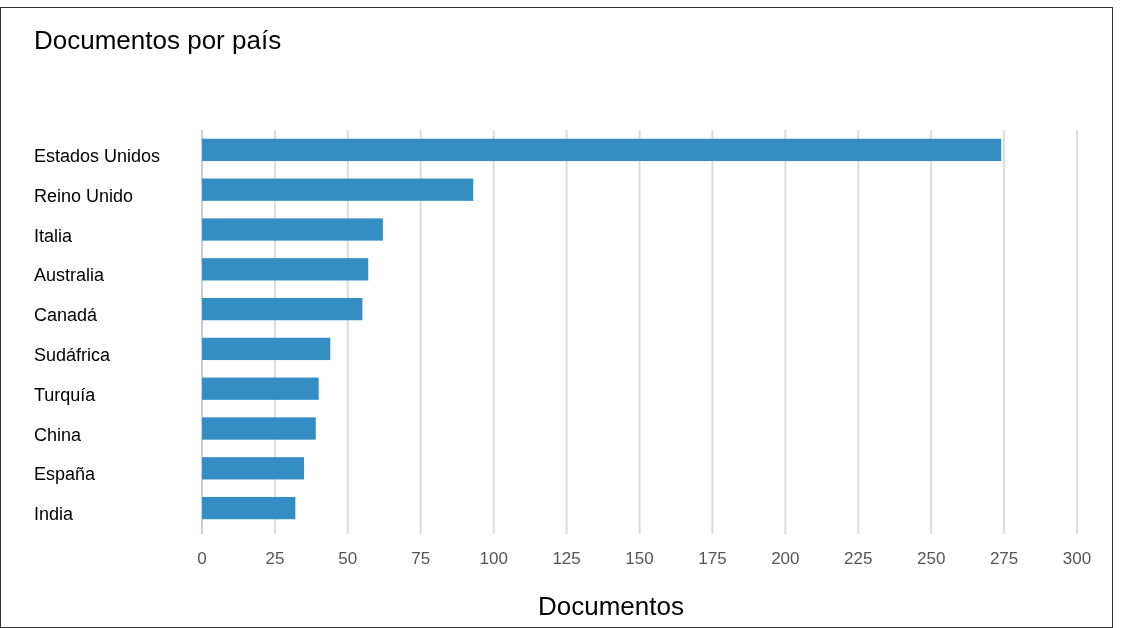  Describe the element at coordinates (202, 558) in the screenshot. I see `x-tick-label: 0` at that location.